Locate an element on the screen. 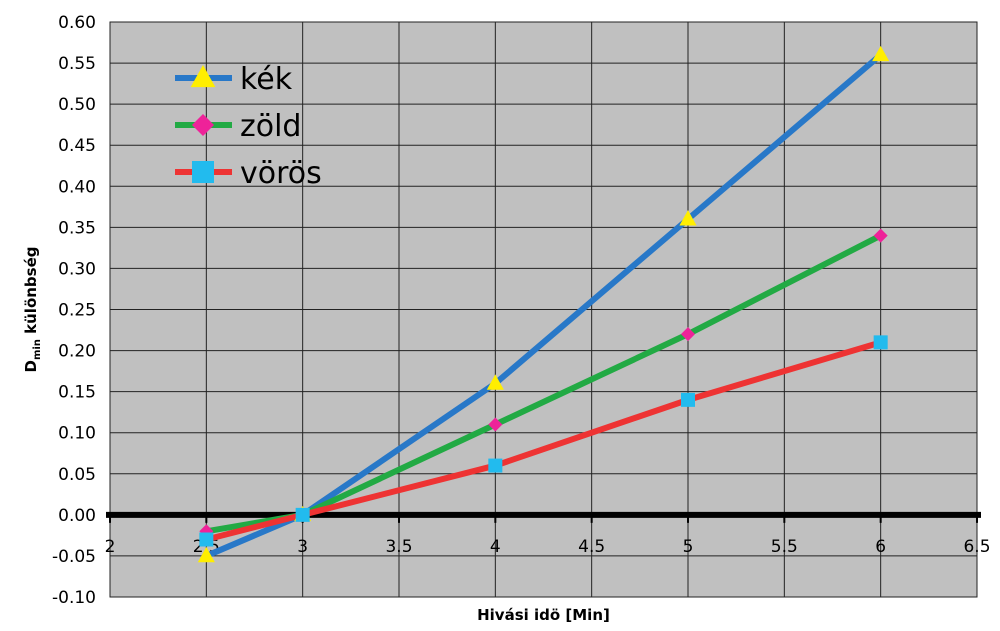 The width and height of the screenshot is (1000, 631). y-tick-label: 0.00 is located at coordinates (77, 516).